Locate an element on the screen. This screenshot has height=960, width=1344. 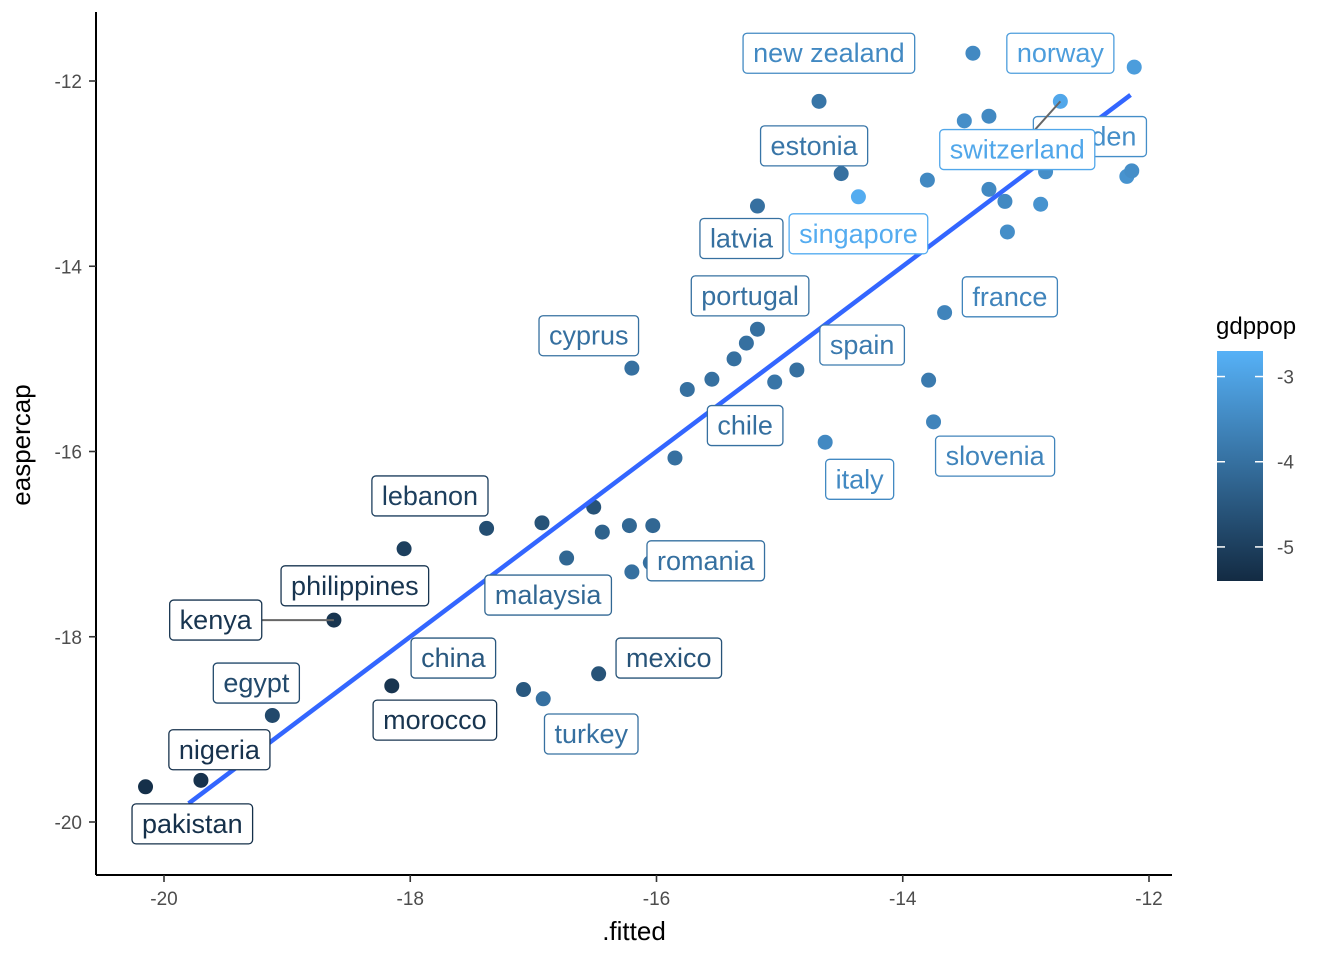
point-label: nigeria is located at coordinates (219, 750).